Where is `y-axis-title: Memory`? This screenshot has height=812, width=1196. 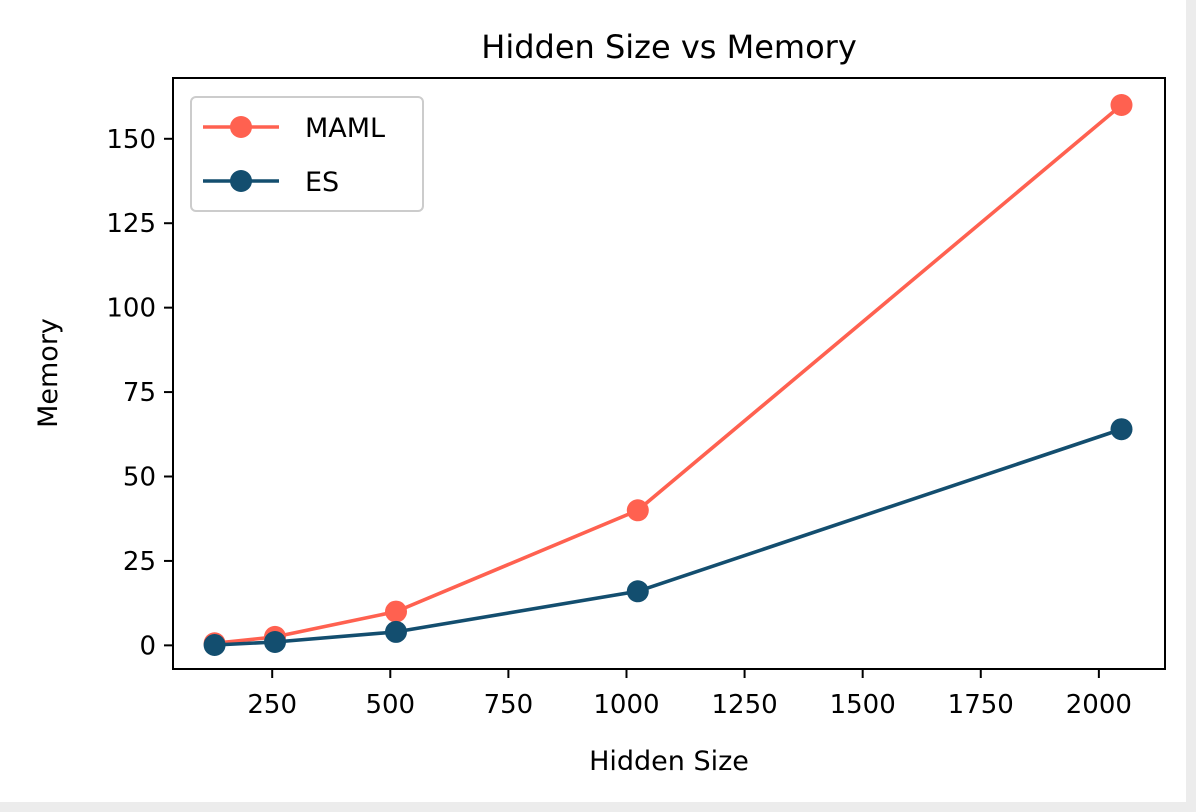 y-axis-title: Memory is located at coordinates (48, 373).